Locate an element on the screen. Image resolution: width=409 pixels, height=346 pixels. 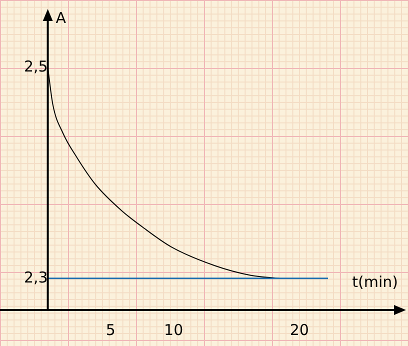
y-tick-label: 2,5 is located at coordinates (36, 67).